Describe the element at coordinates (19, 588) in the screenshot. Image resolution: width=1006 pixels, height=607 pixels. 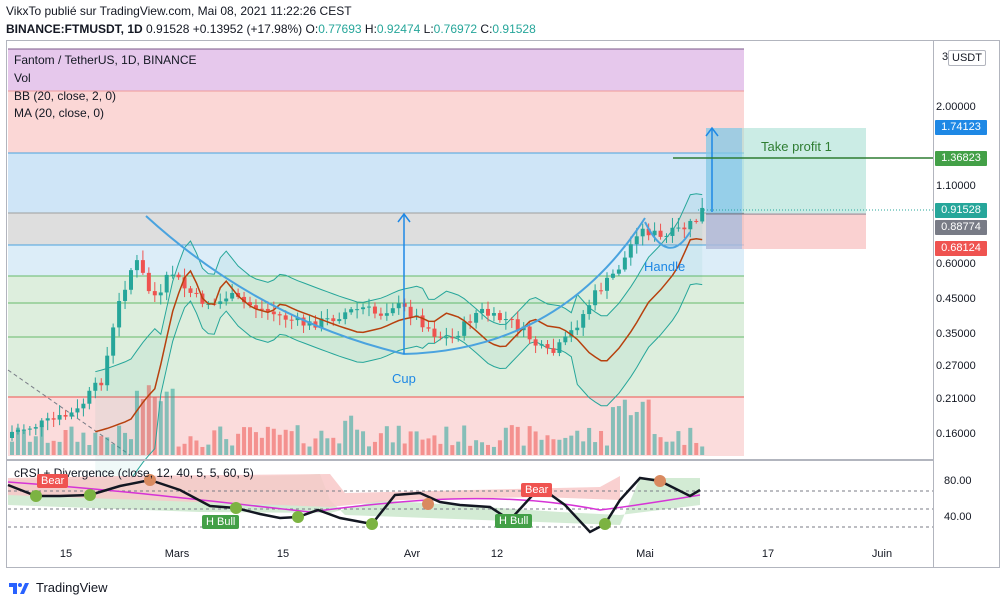
I see `tradingview-logo-icon` at that location.